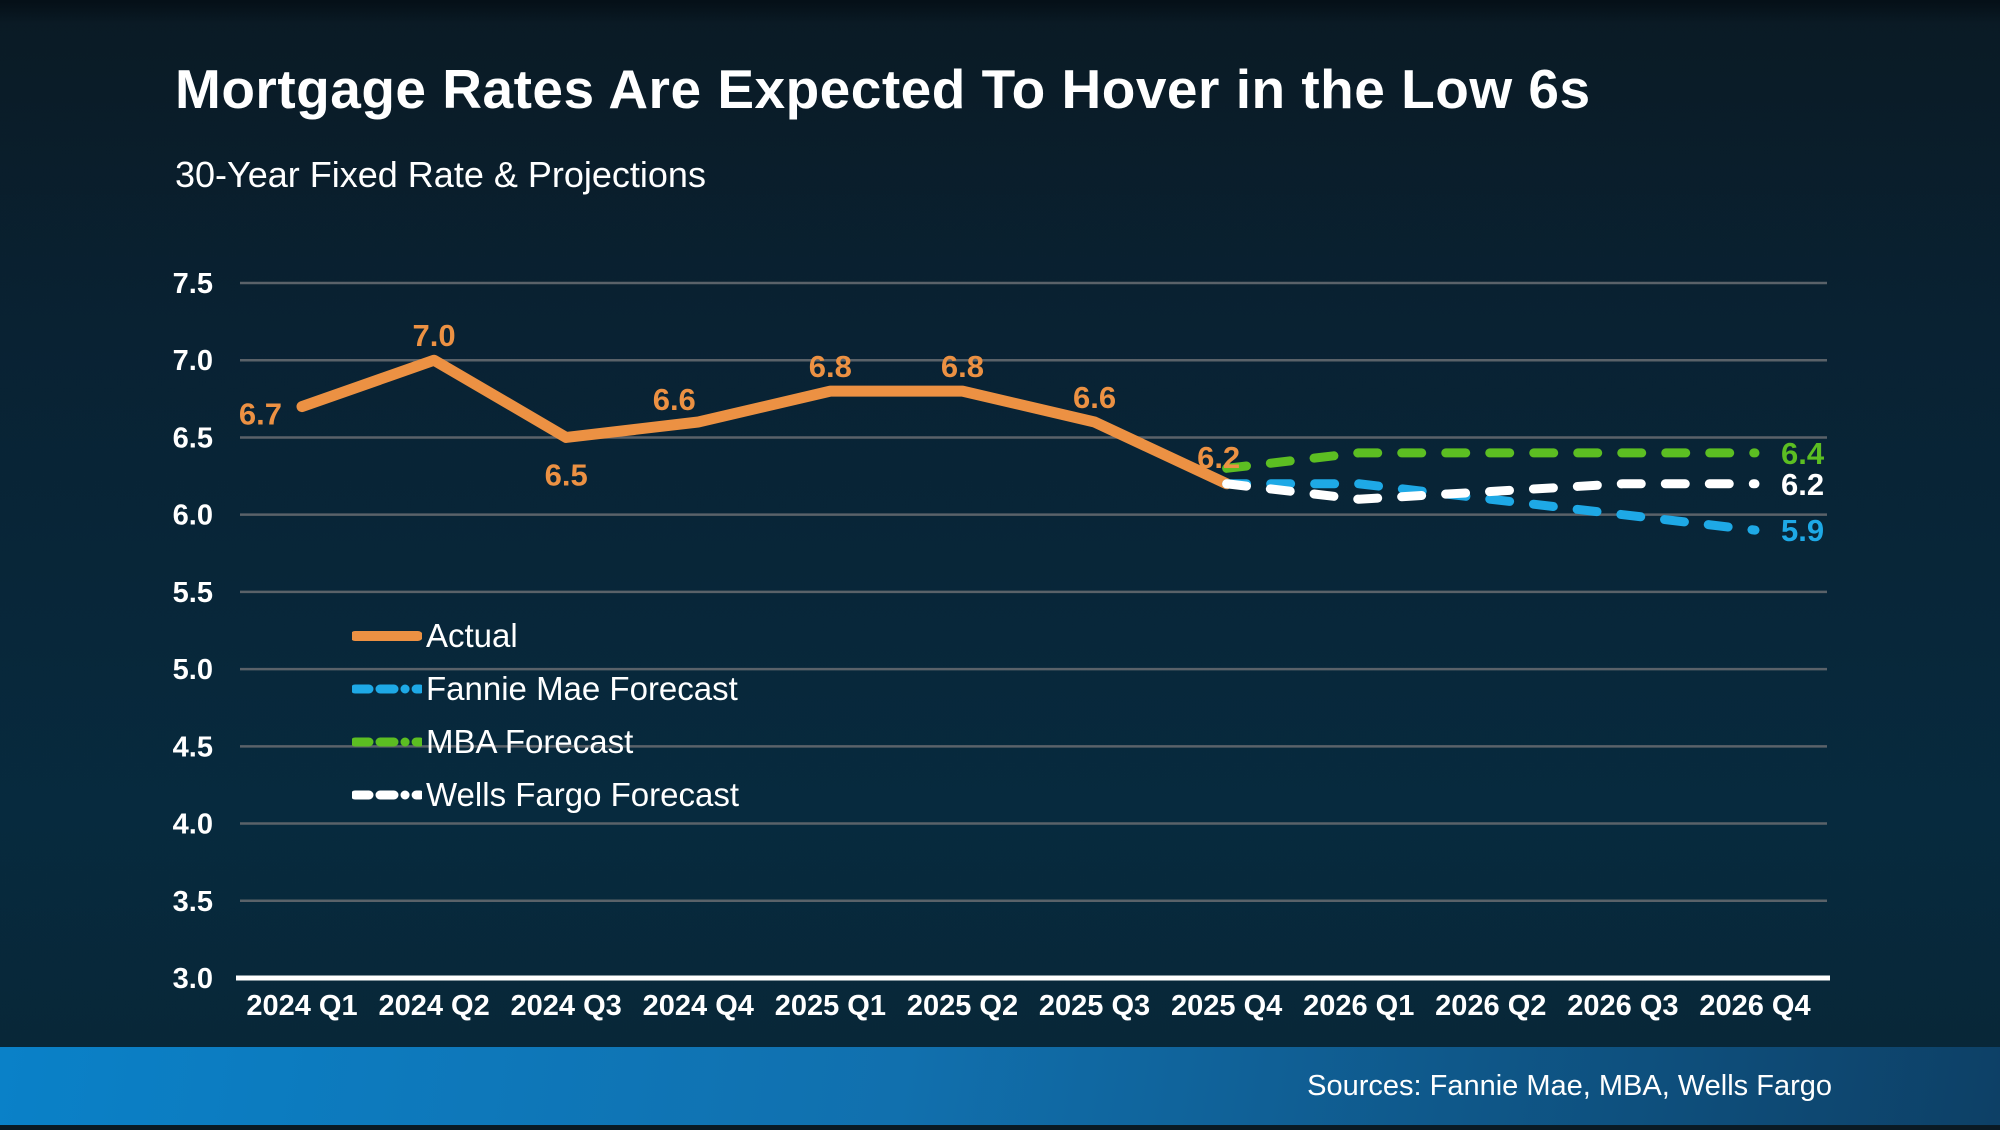  What do you see at coordinates (1358, 1006) in the screenshot?
I see `x-axis-label: 2026 Q1` at bounding box center [1358, 1006].